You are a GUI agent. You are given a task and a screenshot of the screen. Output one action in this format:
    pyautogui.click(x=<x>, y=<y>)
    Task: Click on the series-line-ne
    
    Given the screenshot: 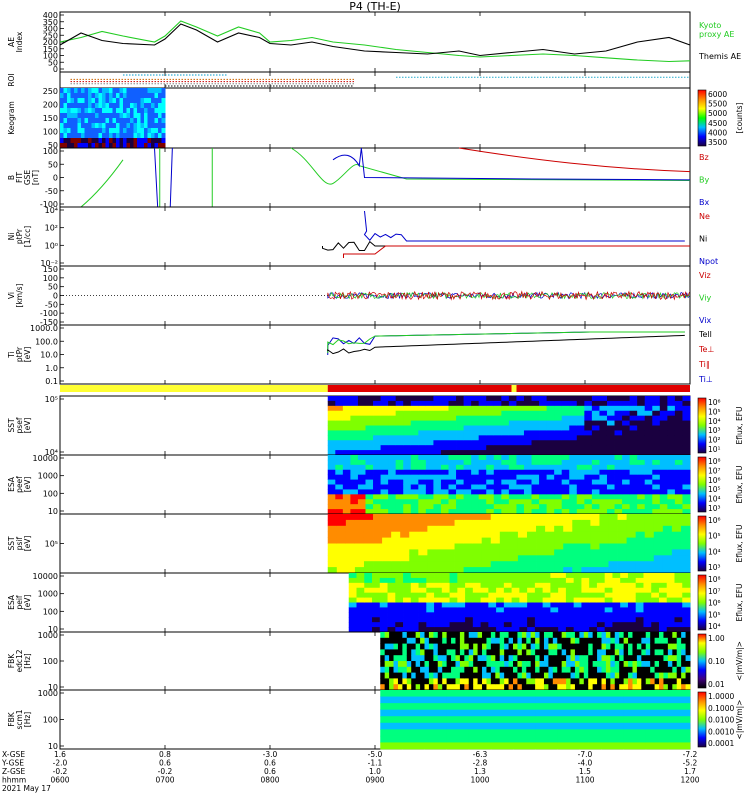 What is the action you would take?
    pyautogui.click(x=516, y=251)
    